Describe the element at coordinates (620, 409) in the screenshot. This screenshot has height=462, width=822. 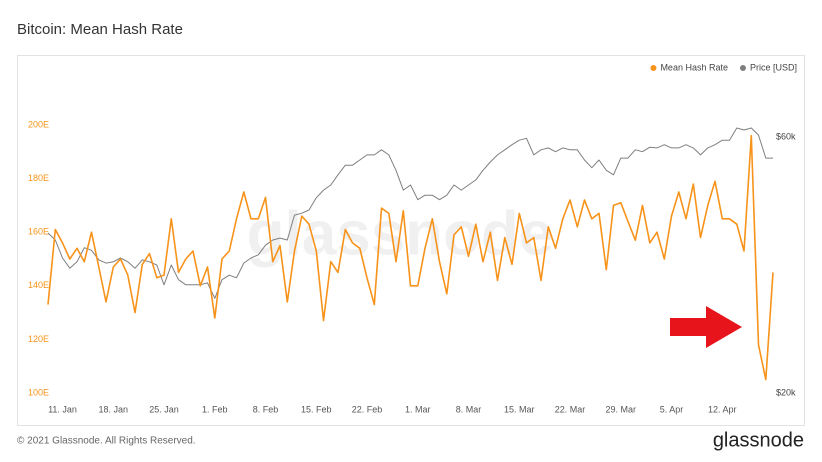
I see `x-tick-label: 29. Mar` at that location.